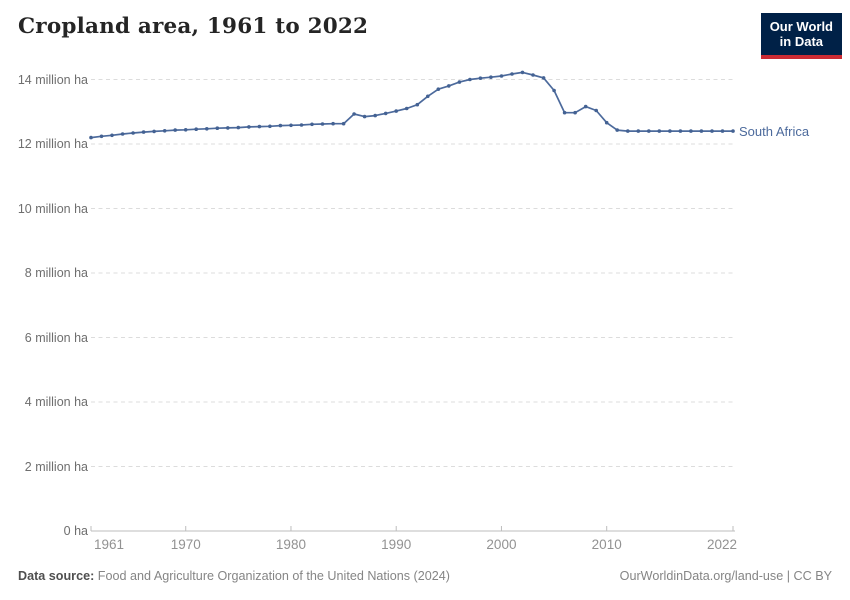 This screenshot has width=850, height=600. What do you see at coordinates (56, 402) in the screenshot?
I see `y-axis-tick-label: 4 million ha` at bounding box center [56, 402].